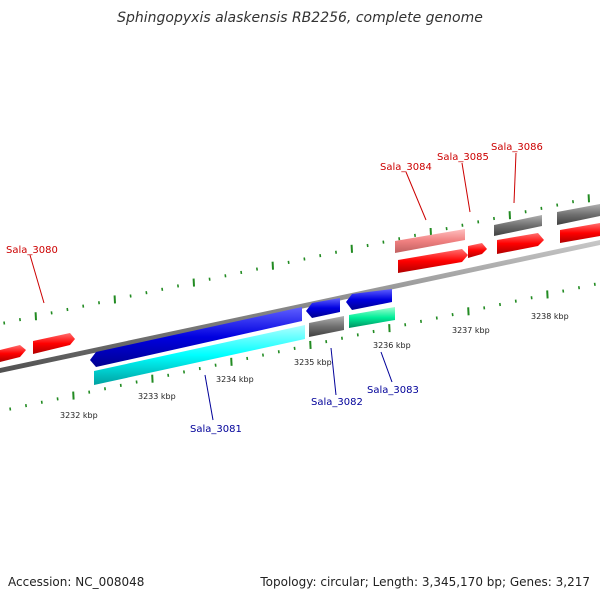 Image resolution: width=600 pixels, height=600 pixels. Describe the element at coordinates (32, 250) in the screenshot. I see `label-sala-3080: Sala_3080` at that location.